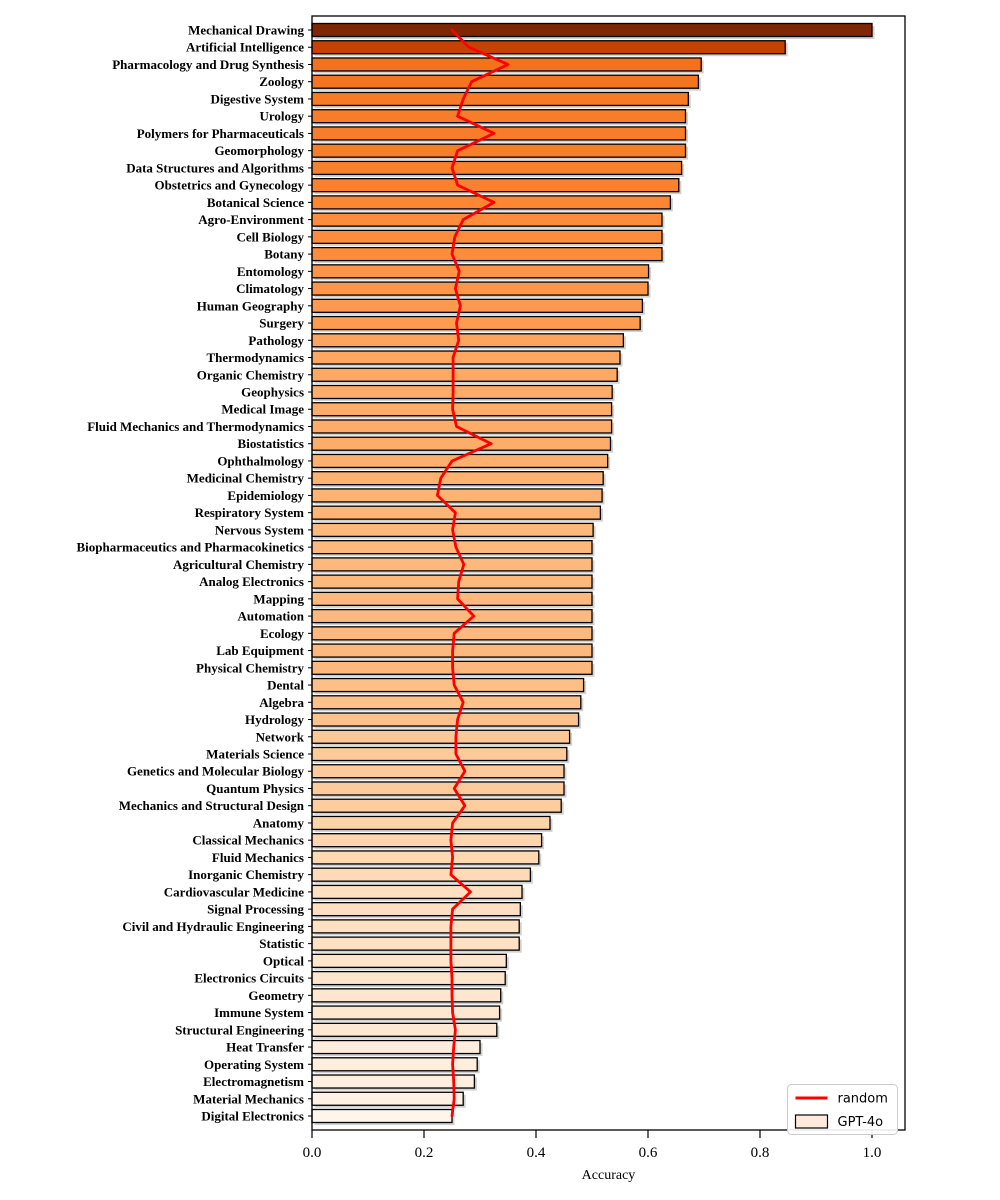 This screenshot has width=1000, height=1200. I want to click on category-label: Genetics and Molecular Biology, so click(216, 771).